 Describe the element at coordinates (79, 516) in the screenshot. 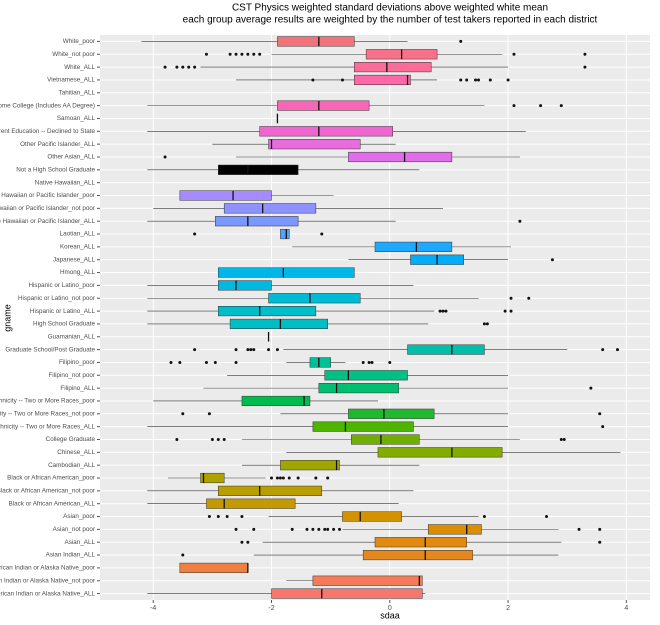

I see `y-tick-label: Asian_poor` at that location.